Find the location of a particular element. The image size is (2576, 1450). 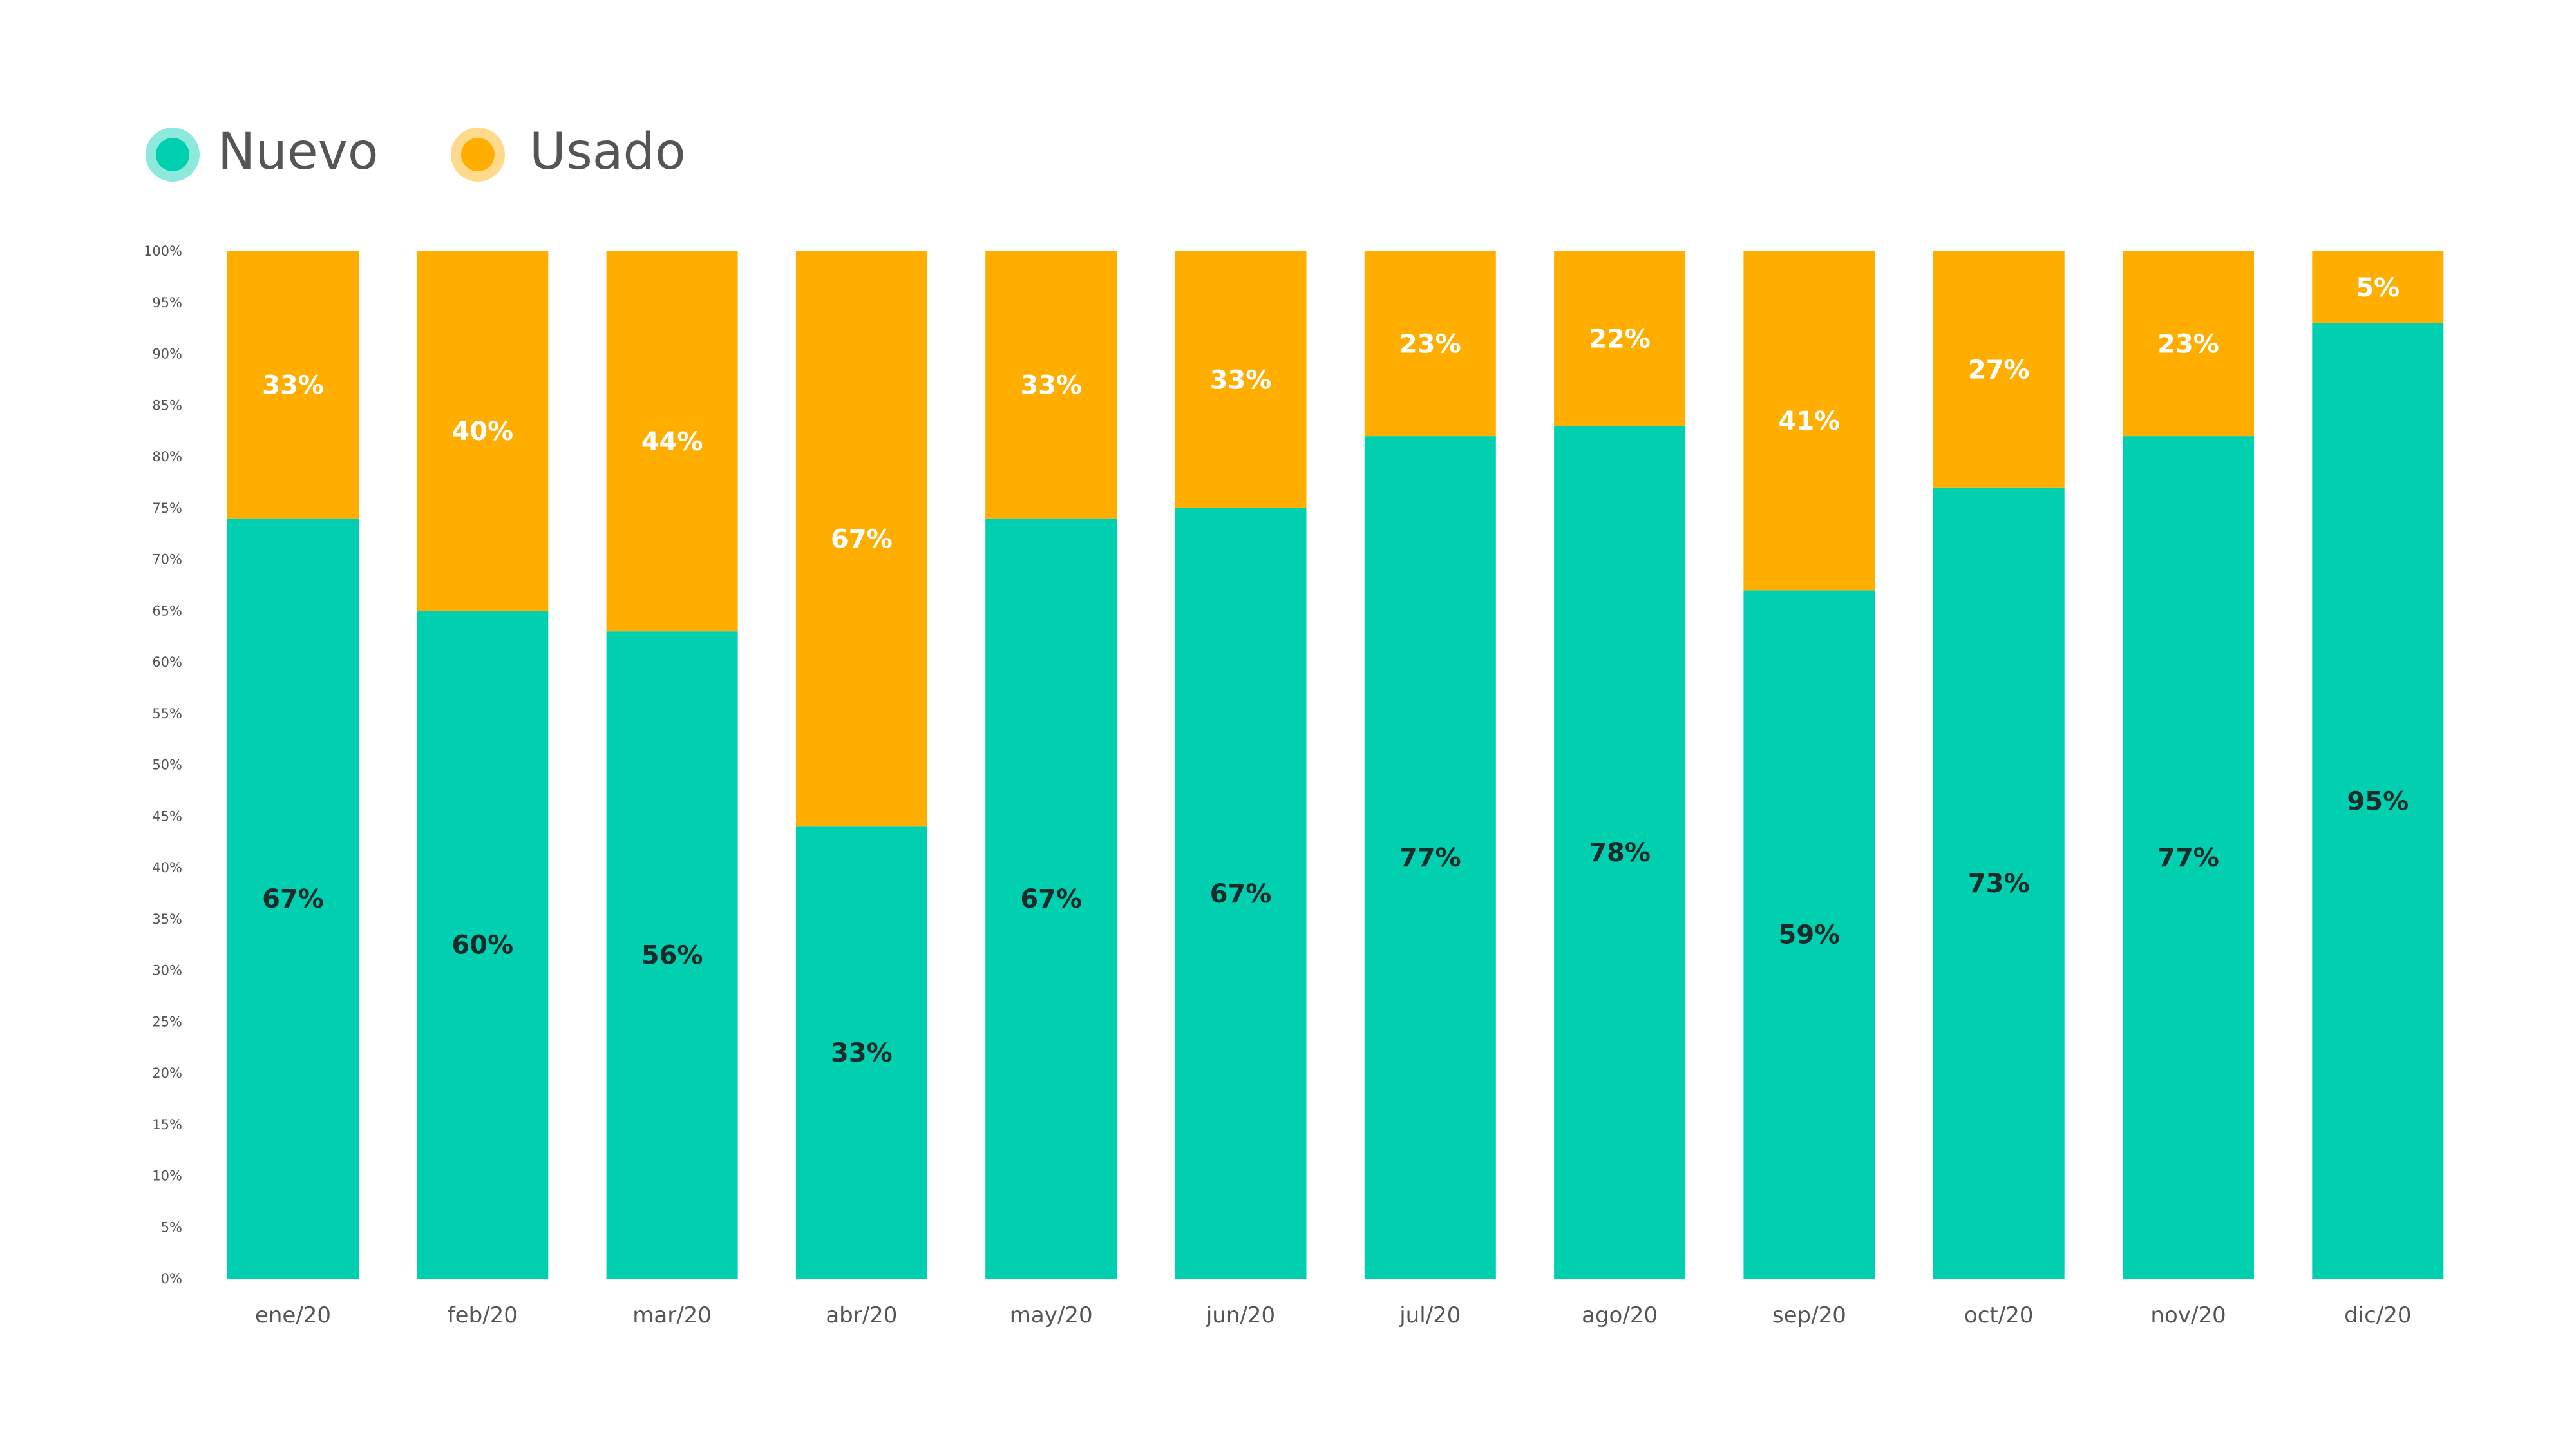

data-label-usado: 41% is located at coordinates (1810, 421).